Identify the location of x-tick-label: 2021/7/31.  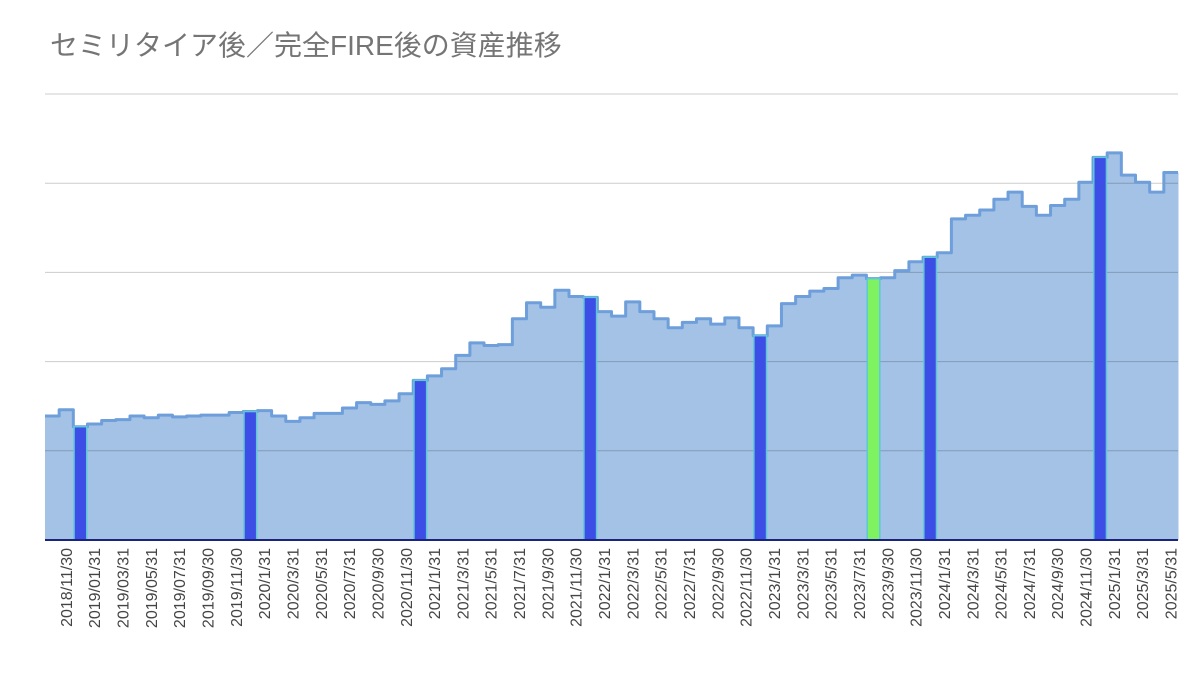
(520, 583).